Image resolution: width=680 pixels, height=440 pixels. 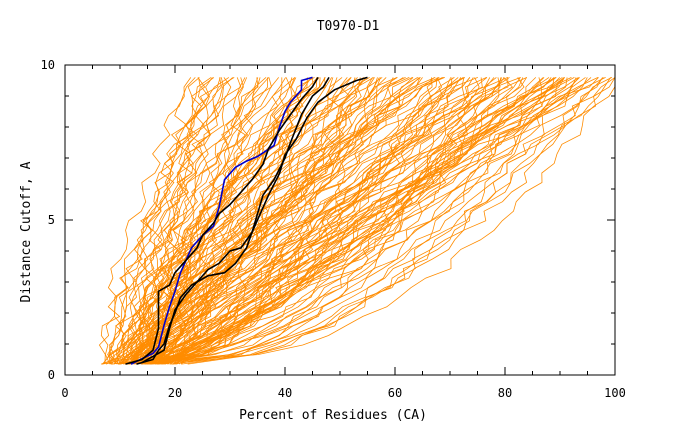 What do you see at coordinates (175, 393) in the screenshot?
I see `x-tick-label: 20` at bounding box center [175, 393].